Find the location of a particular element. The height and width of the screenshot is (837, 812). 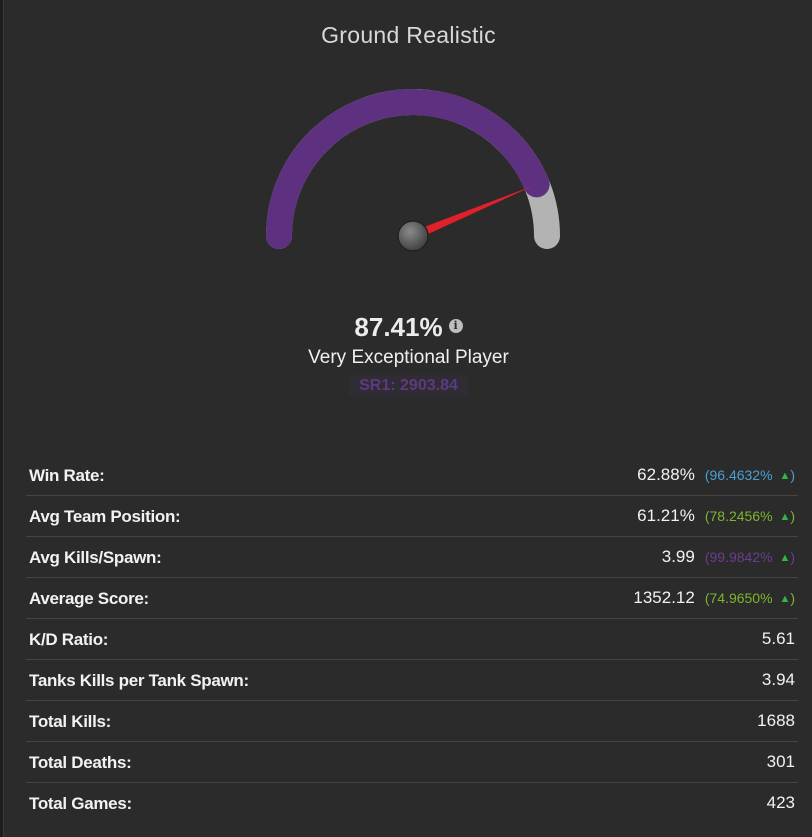

gauge-needle is located at coordinates (473, 213).